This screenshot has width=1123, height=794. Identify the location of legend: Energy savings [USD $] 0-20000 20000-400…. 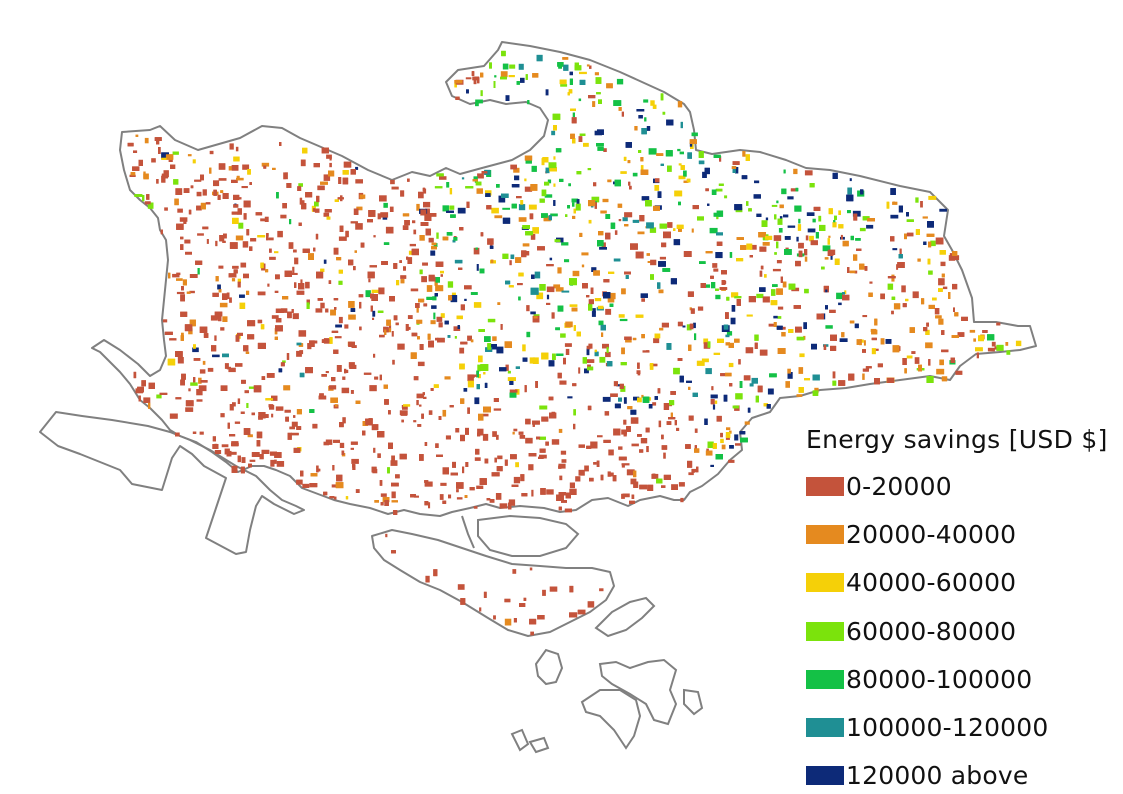
(964, 606).